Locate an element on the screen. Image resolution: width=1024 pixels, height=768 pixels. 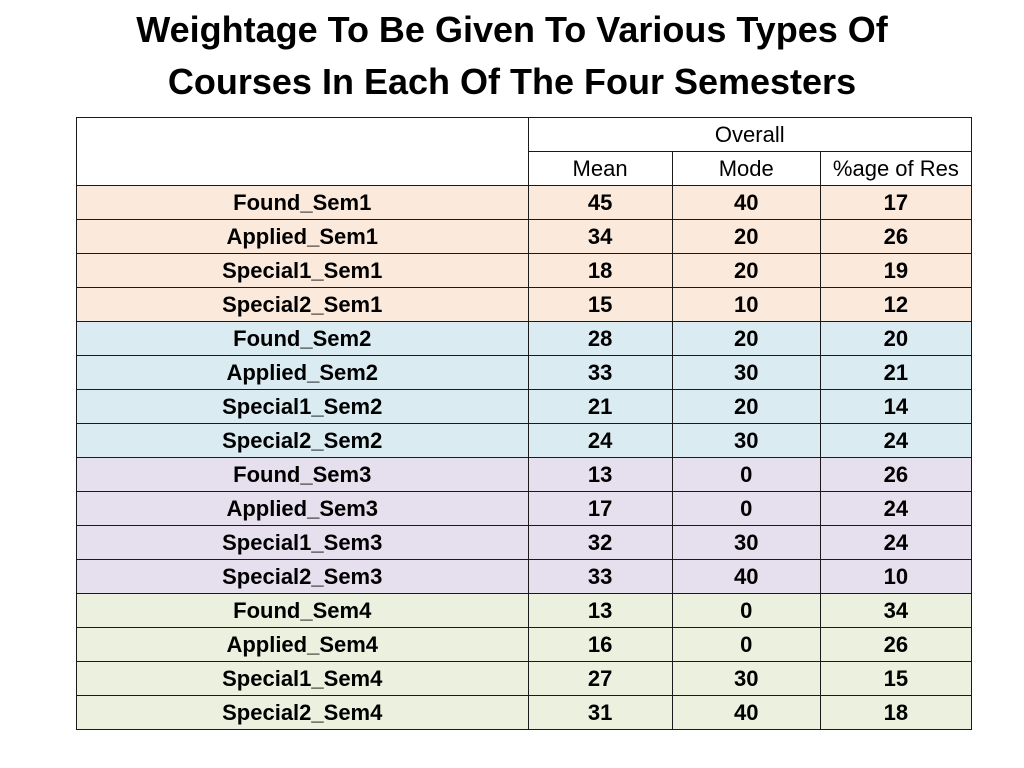
column-header-mode: Mode is located at coordinates (746, 168).